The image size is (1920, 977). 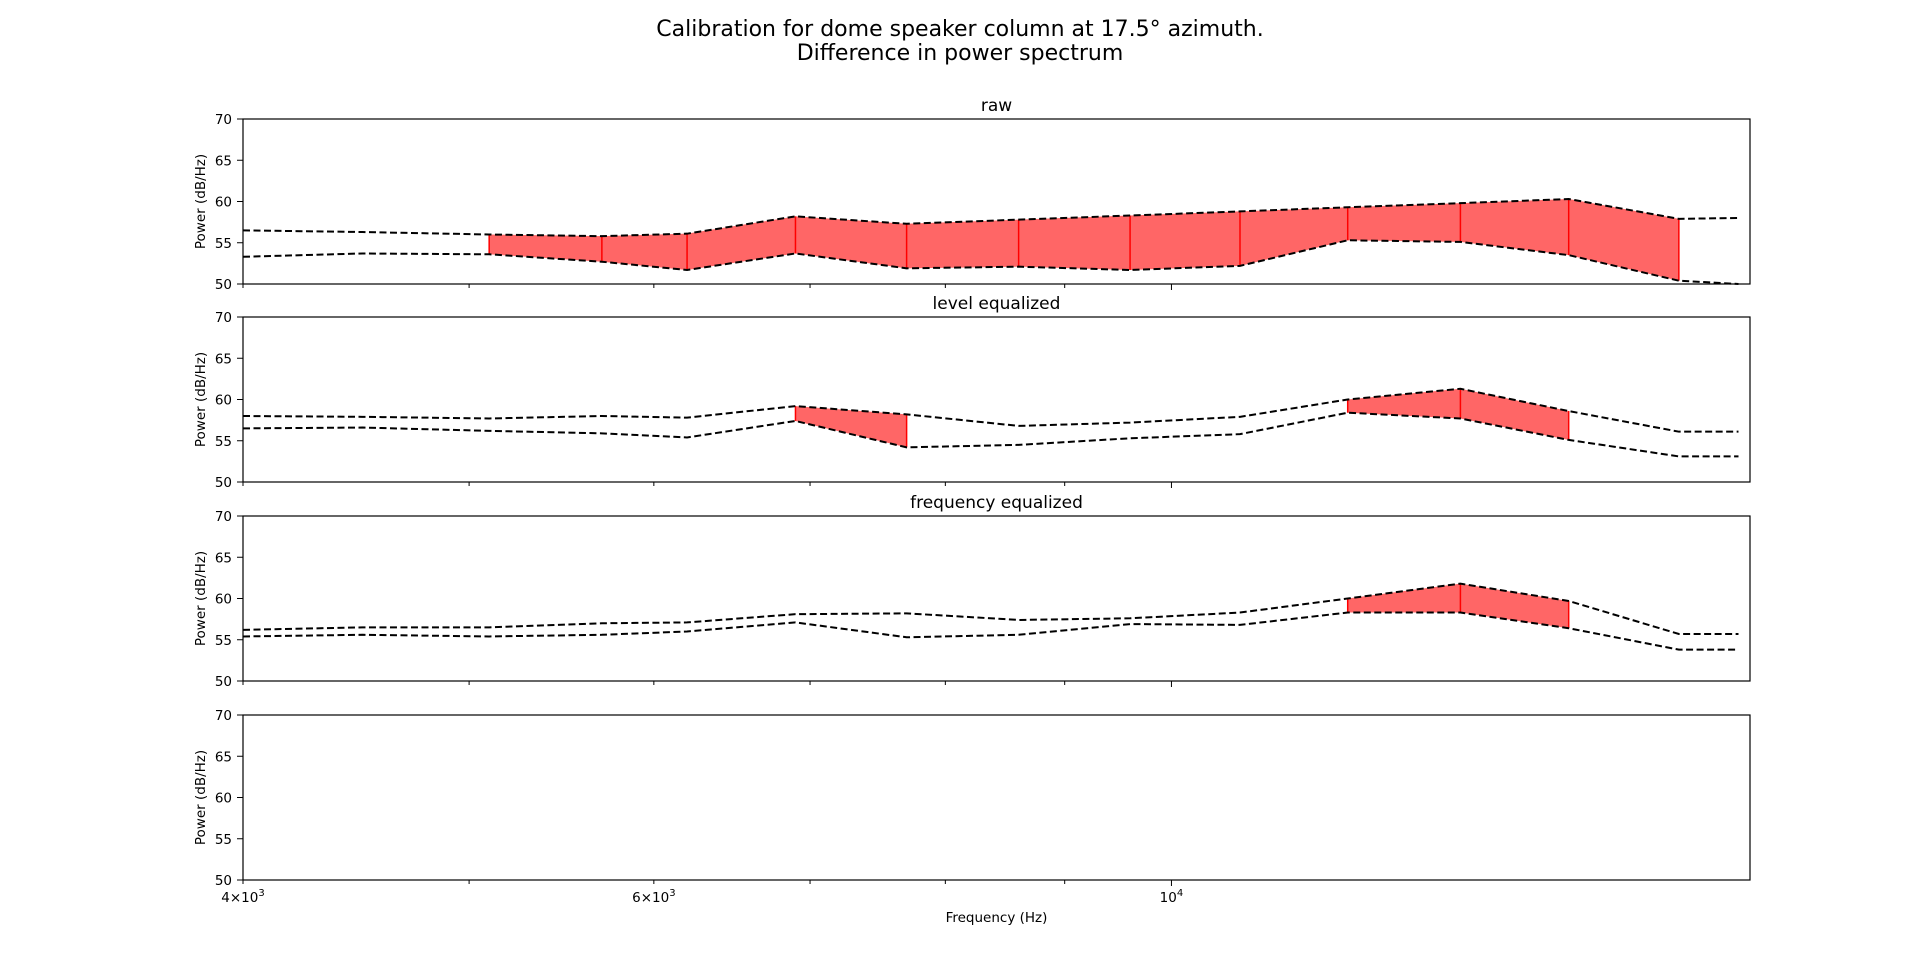 I want to click on x-tick-label: 6×10³, so click(x=653, y=897).